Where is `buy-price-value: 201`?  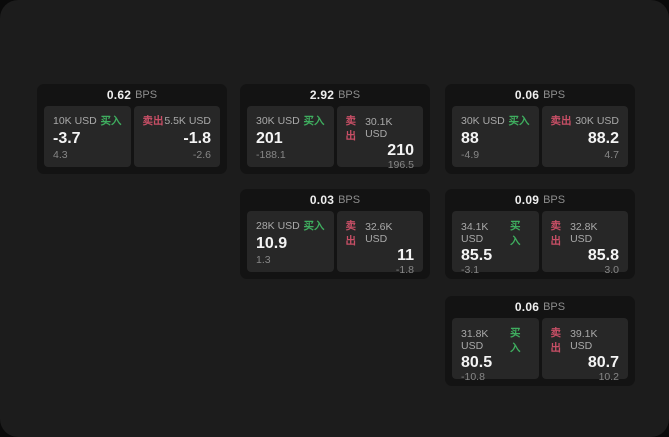 buy-price-value: 201 is located at coordinates (269, 138).